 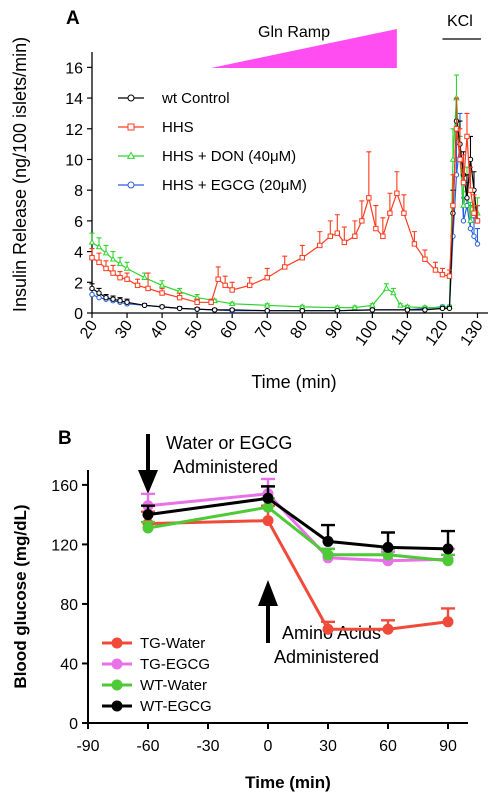 What do you see at coordinates (78, 283) in the screenshot?
I see `y-tick-label-a: 2` at bounding box center [78, 283].